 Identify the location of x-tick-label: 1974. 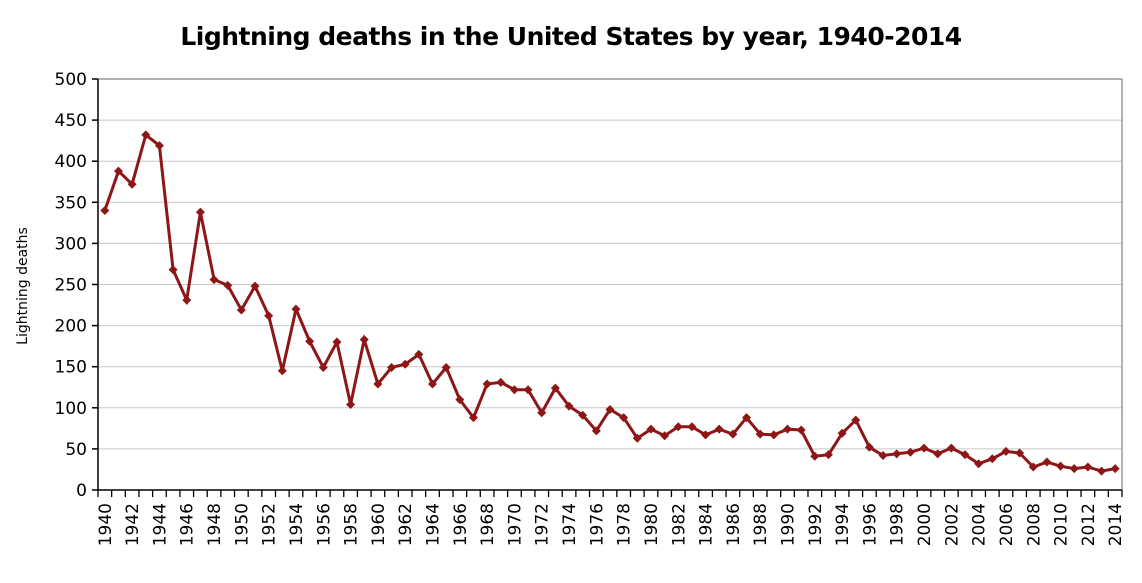
(570, 524).